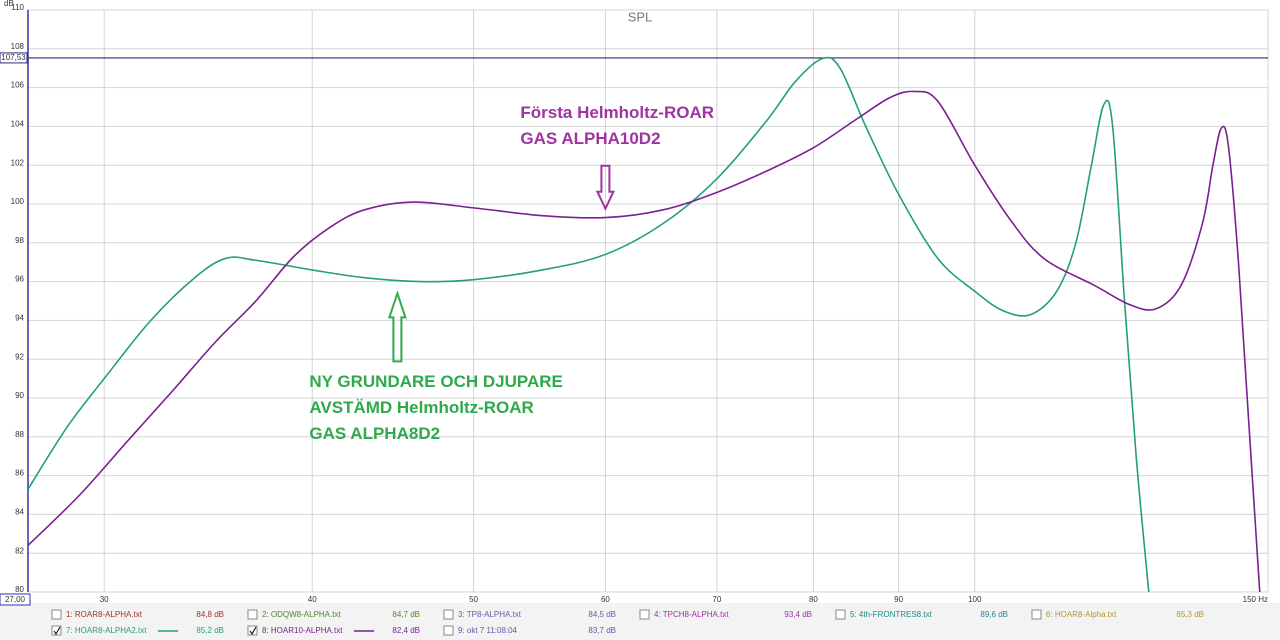 The height and width of the screenshot is (640, 1280). Describe the element at coordinates (19, 473) in the screenshot. I see `y-tick-label: 86` at that location.